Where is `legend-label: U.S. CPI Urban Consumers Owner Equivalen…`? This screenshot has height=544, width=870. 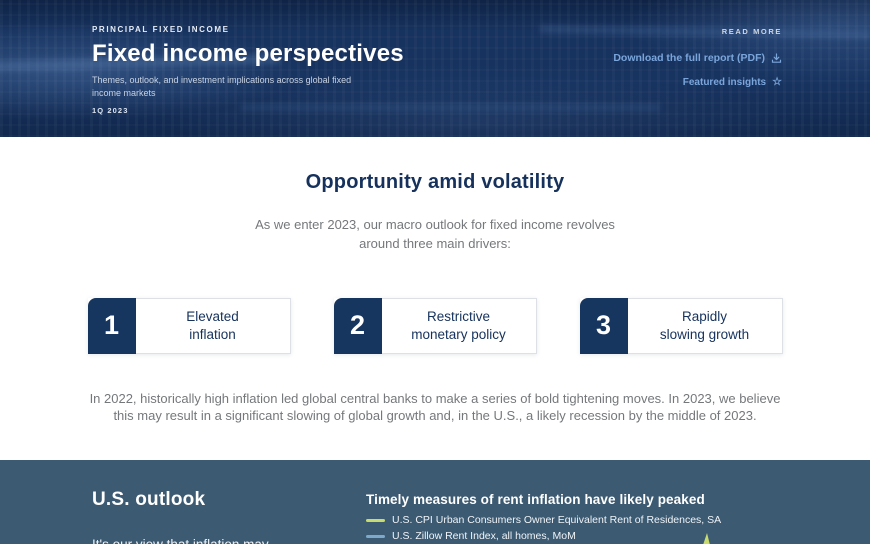 legend-label: U.S. CPI Urban Consumers Owner Equivalen… is located at coordinates (557, 520).